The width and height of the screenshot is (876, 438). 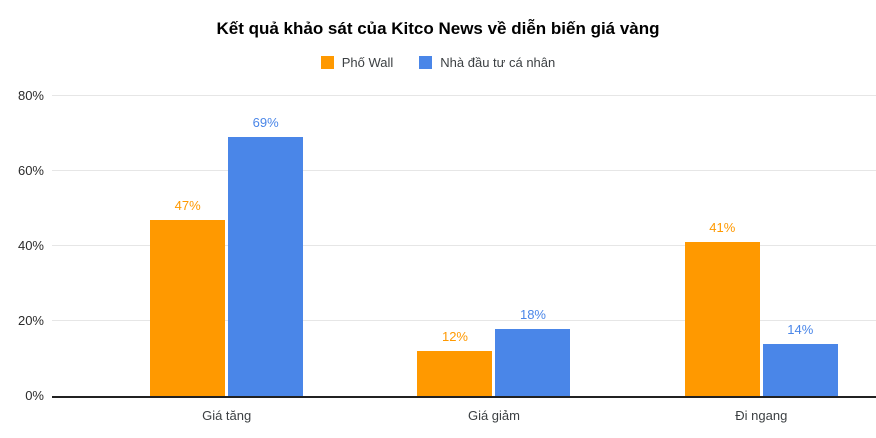 I want to click on bar: 12%, so click(x=455, y=362).